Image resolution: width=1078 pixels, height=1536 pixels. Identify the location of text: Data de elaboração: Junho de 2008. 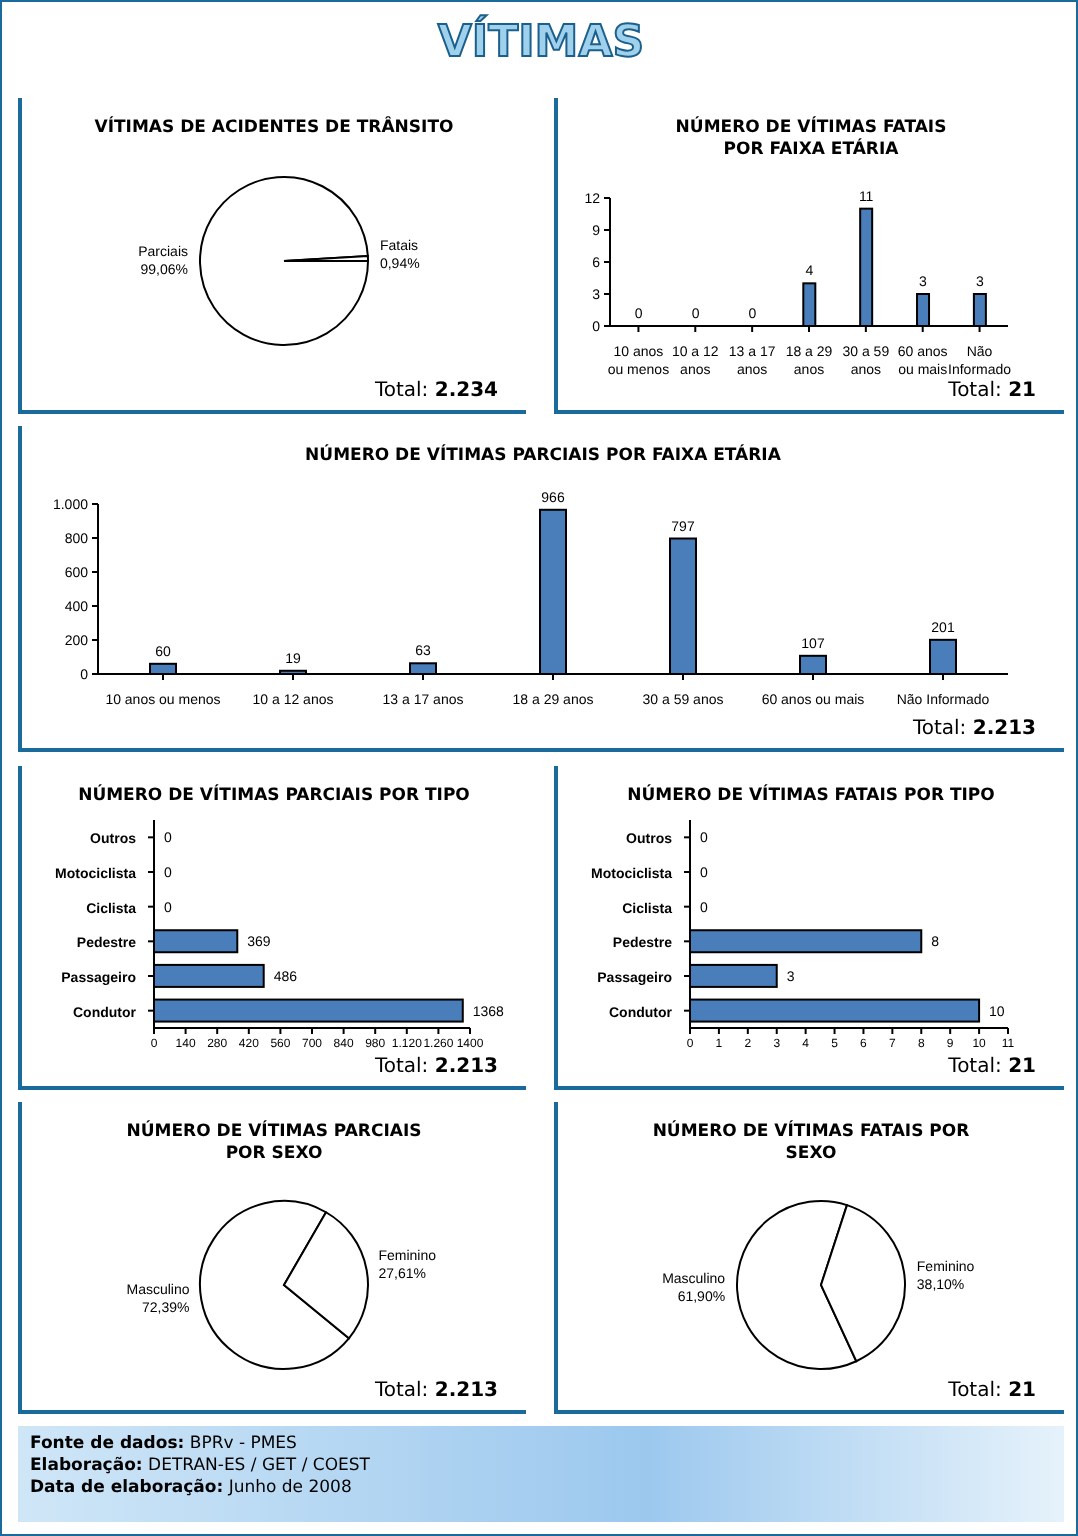
(191, 1488).